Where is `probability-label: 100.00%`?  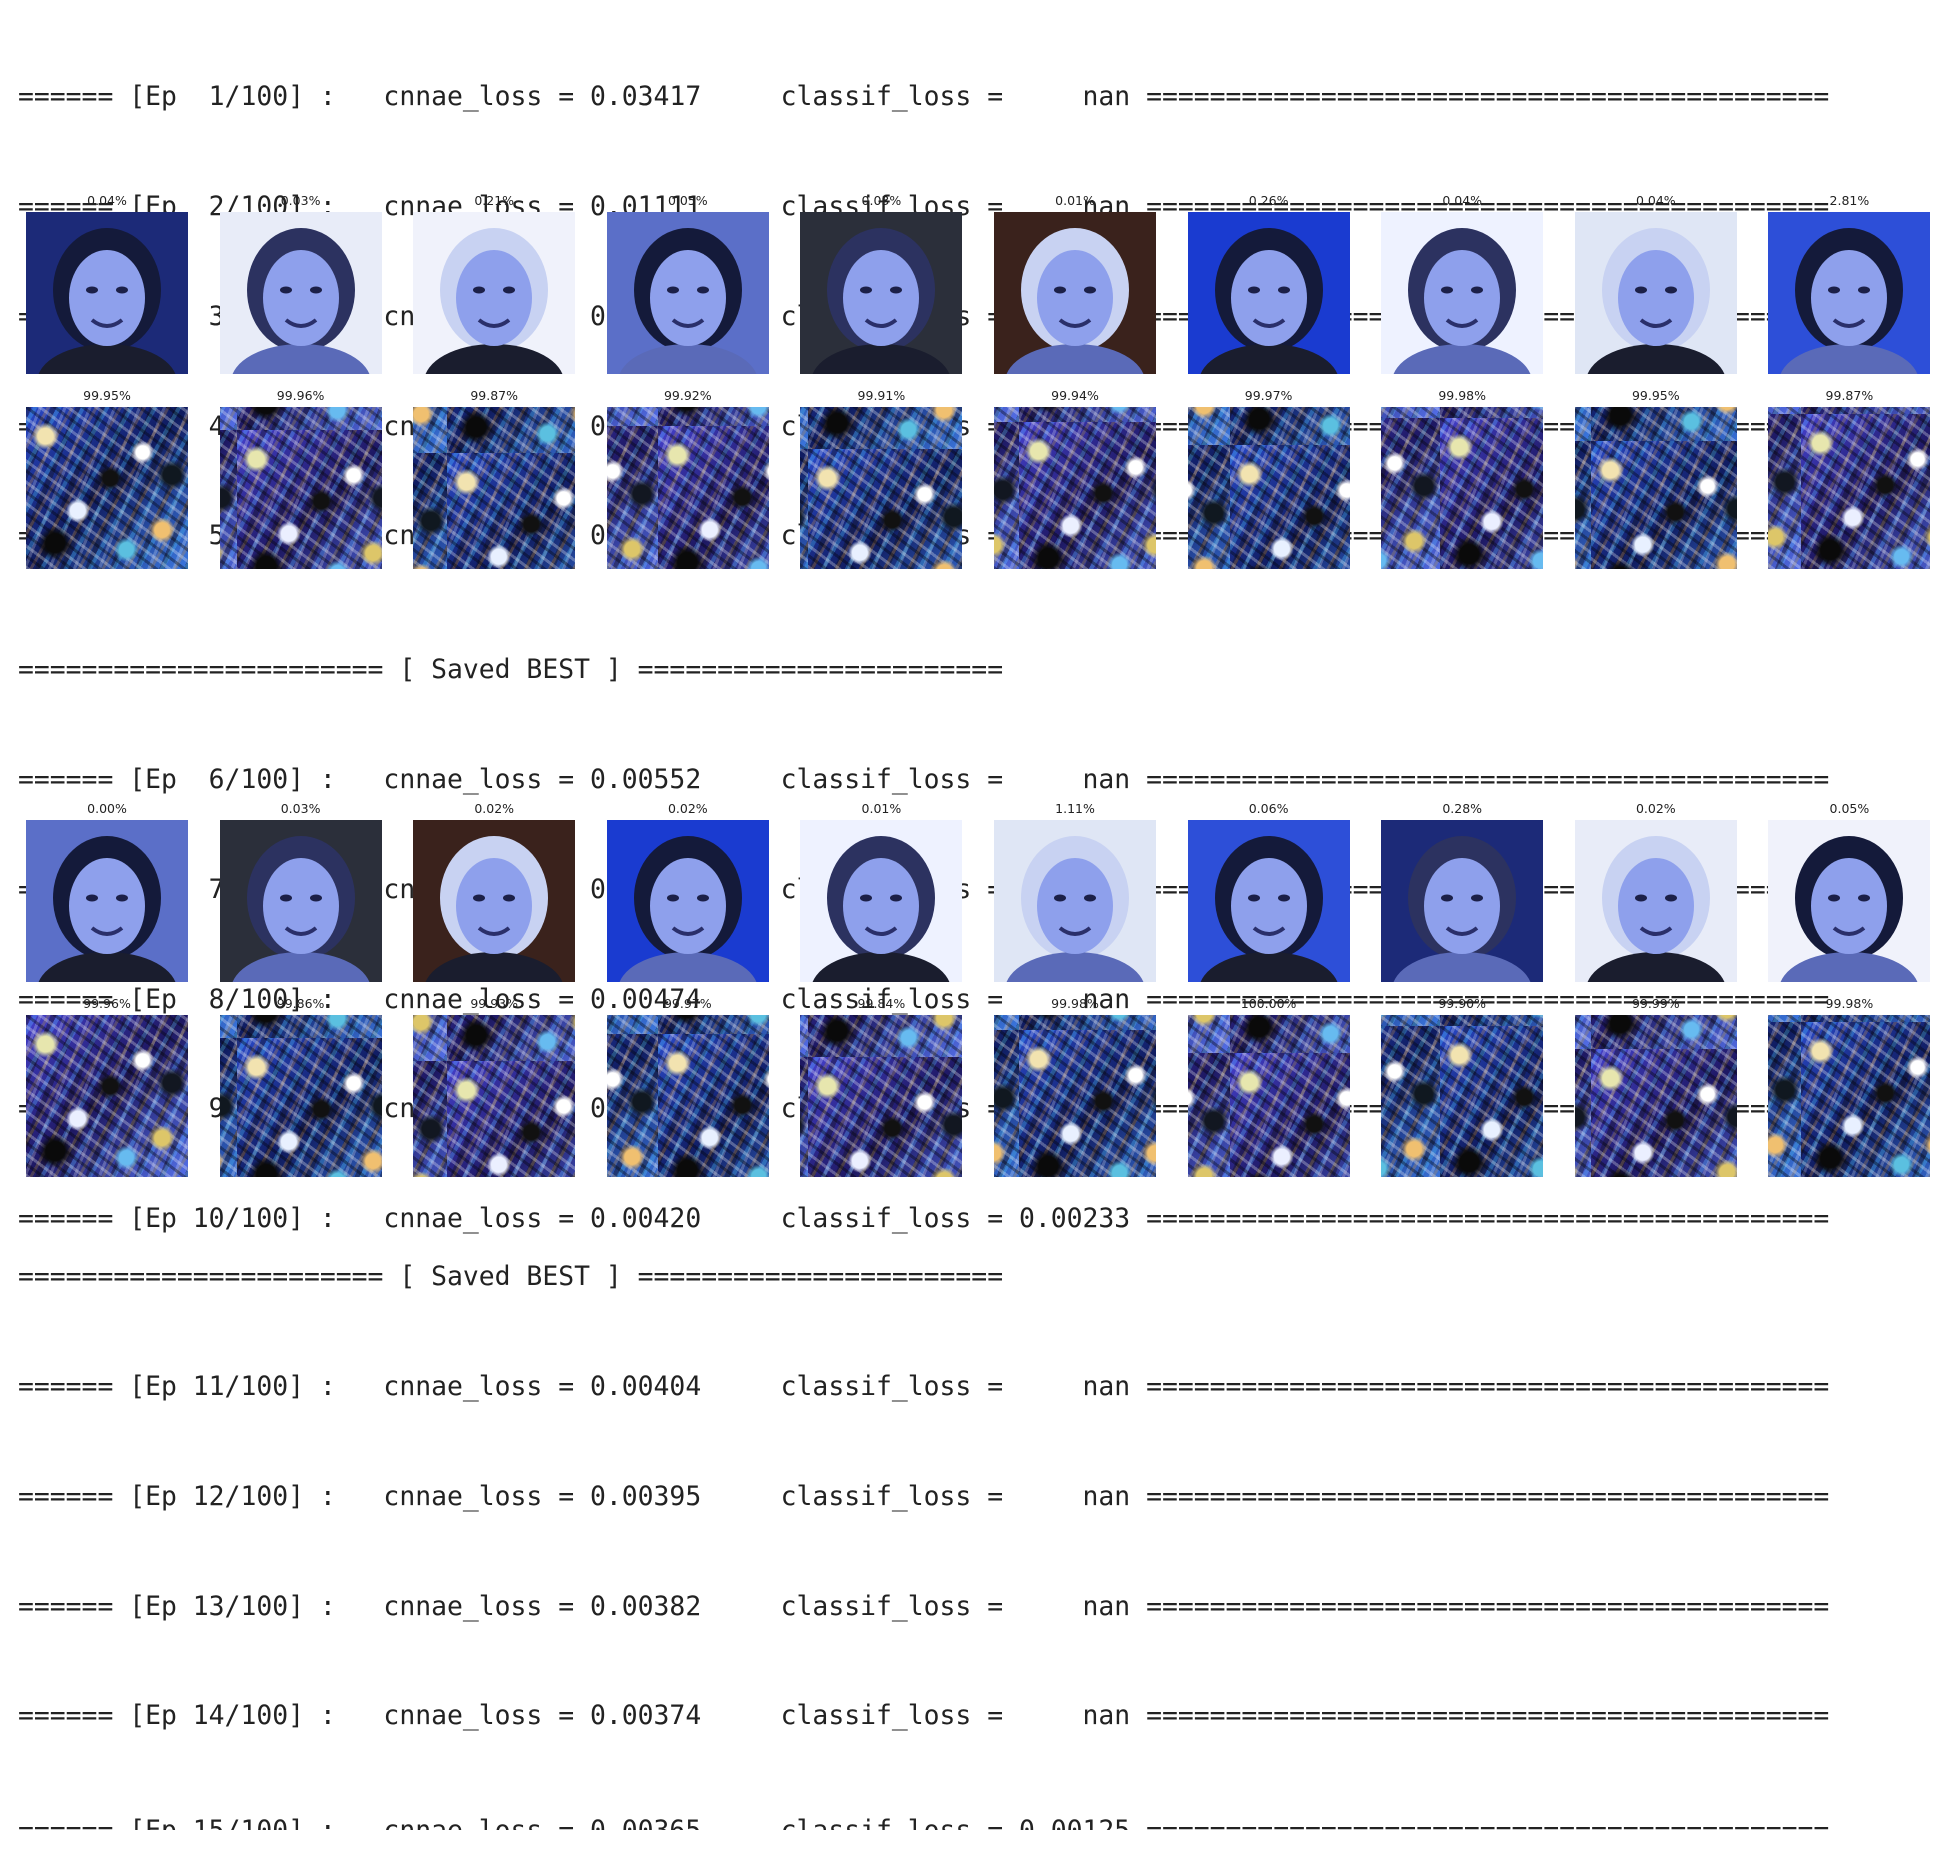 probability-label: 100.00% is located at coordinates (1268, 1003).